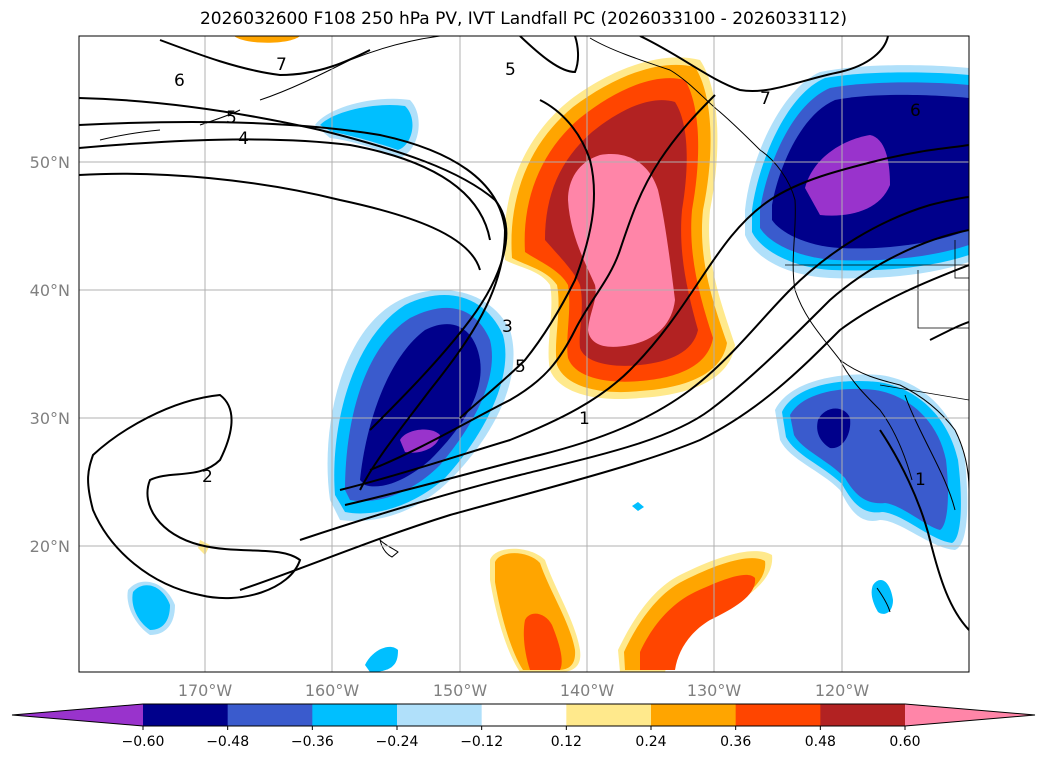  What do you see at coordinates (638, 506) in the screenshot?
I see `negative-anomaly-tiny` at bounding box center [638, 506].